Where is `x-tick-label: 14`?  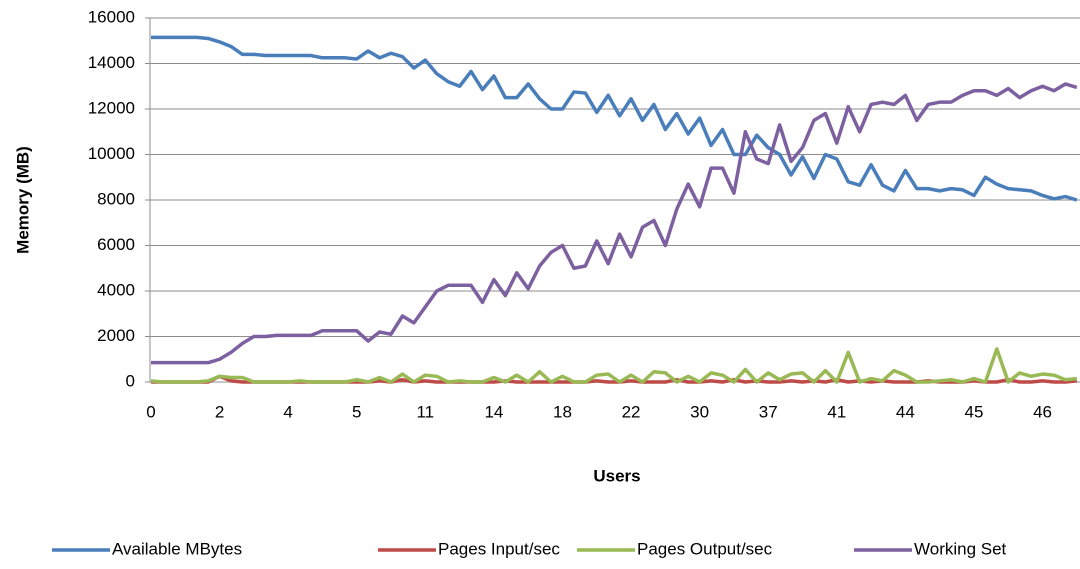
x-tick-label: 14 is located at coordinates (493, 411).